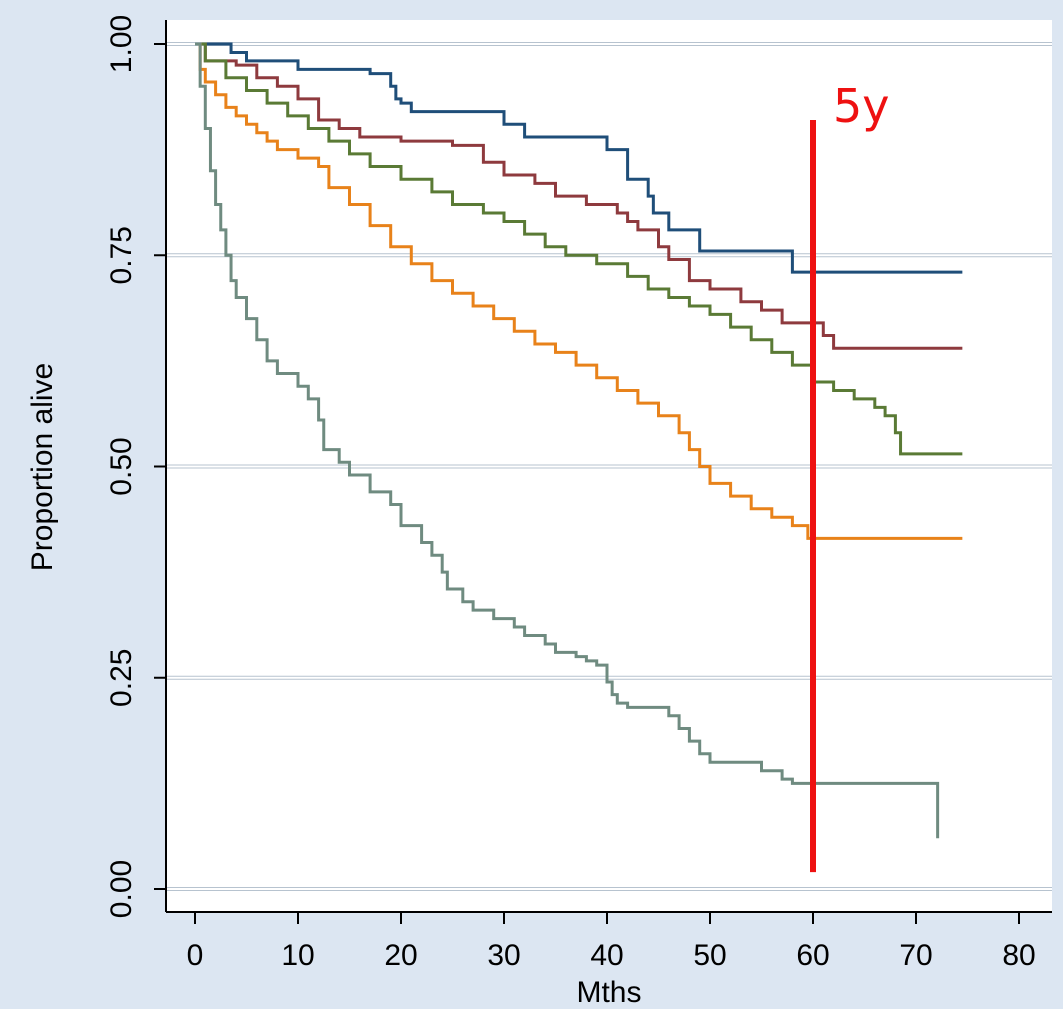  I want to click on x-tick-label-2: 20, so click(400, 955).